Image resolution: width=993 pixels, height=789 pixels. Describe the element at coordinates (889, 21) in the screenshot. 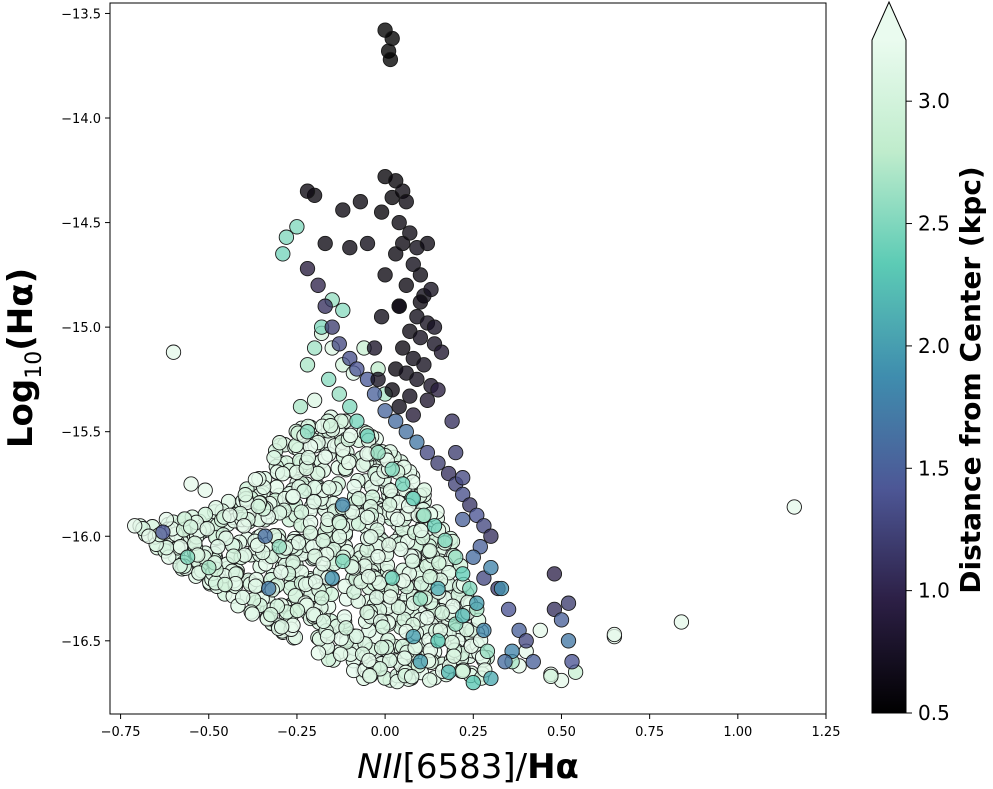

I see `colorbar-extend-triangle` at that location.